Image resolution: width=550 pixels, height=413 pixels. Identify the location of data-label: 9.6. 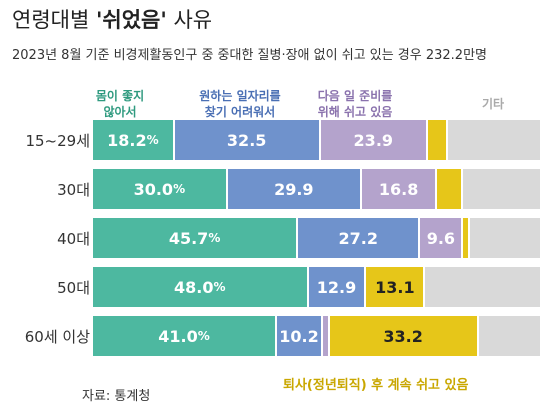
(441, 238).